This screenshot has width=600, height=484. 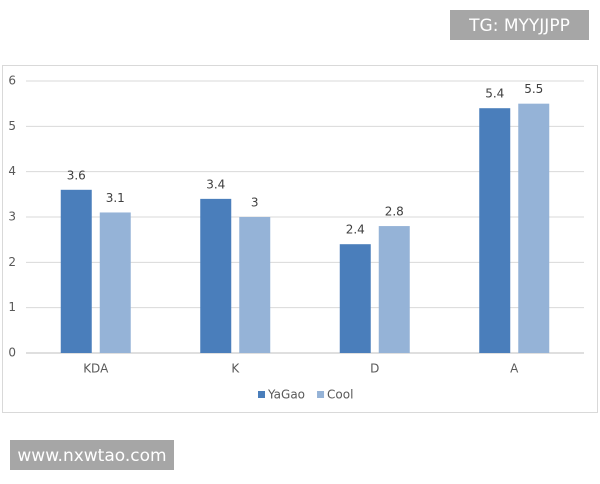 I want to click on y-tick-label: 5, so click(x=12, y=126).